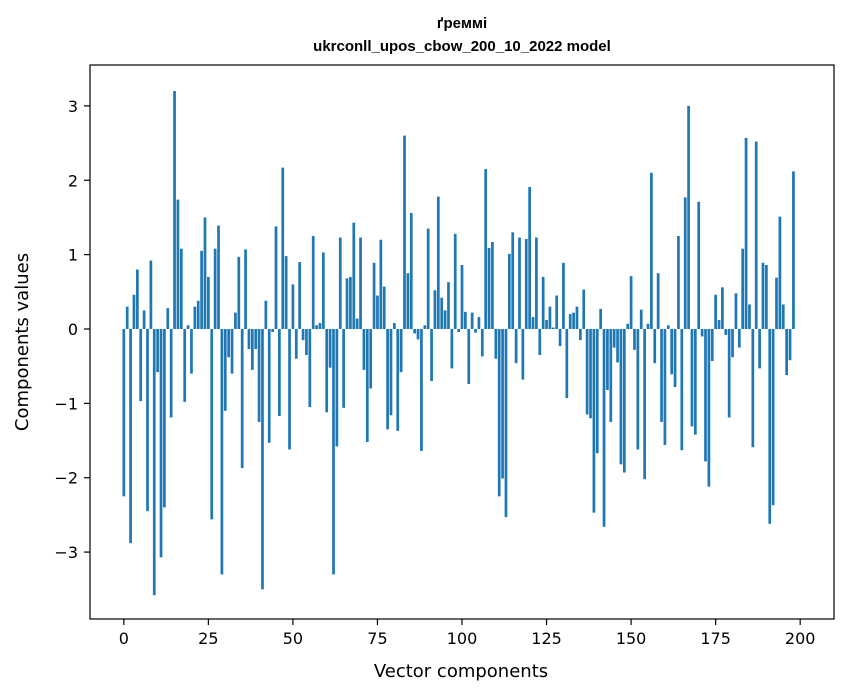 Image resolution: width=847 pixels, height=696 pixels. I want to click on chart-title: ґреммі, so click(462, 23).